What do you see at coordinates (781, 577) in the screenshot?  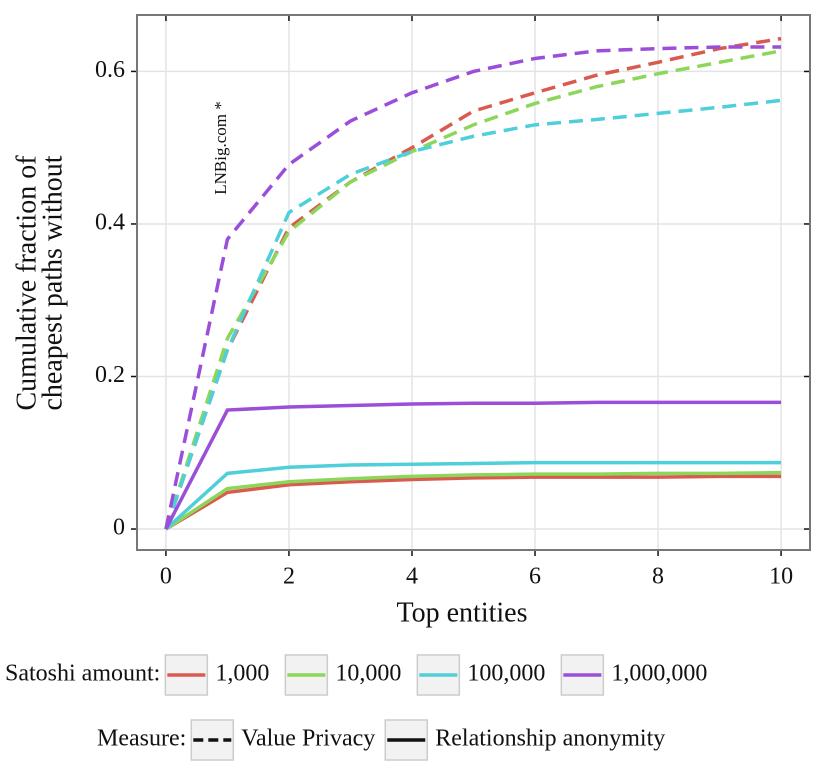 I see `x-tick-label: 10` at bounding box center [781, 577].